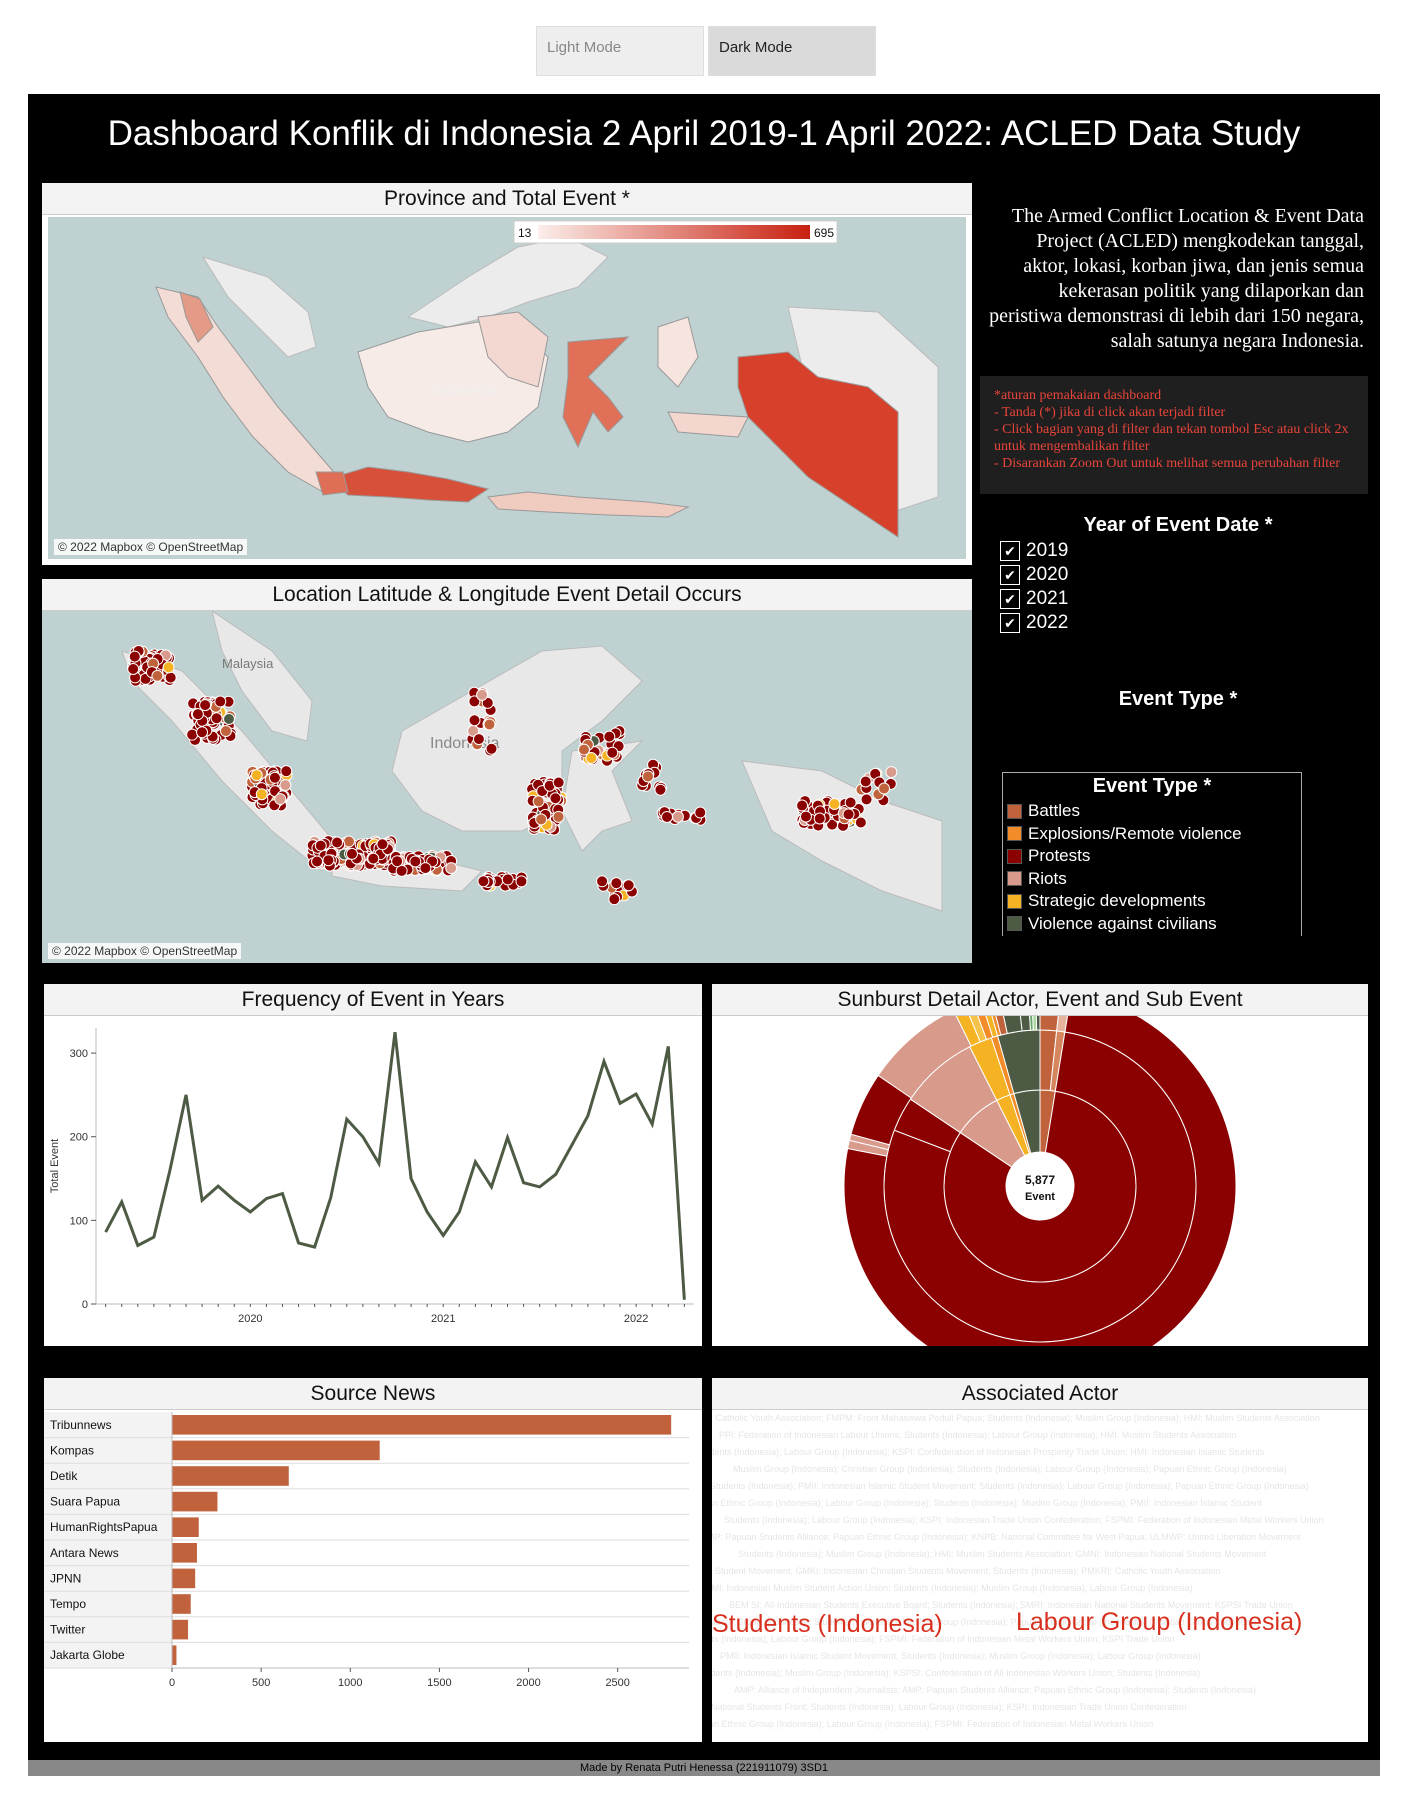 The image size is (1405, 1799). I want to click on year-option-2019: ✔ 2019, so click(1179, 551).